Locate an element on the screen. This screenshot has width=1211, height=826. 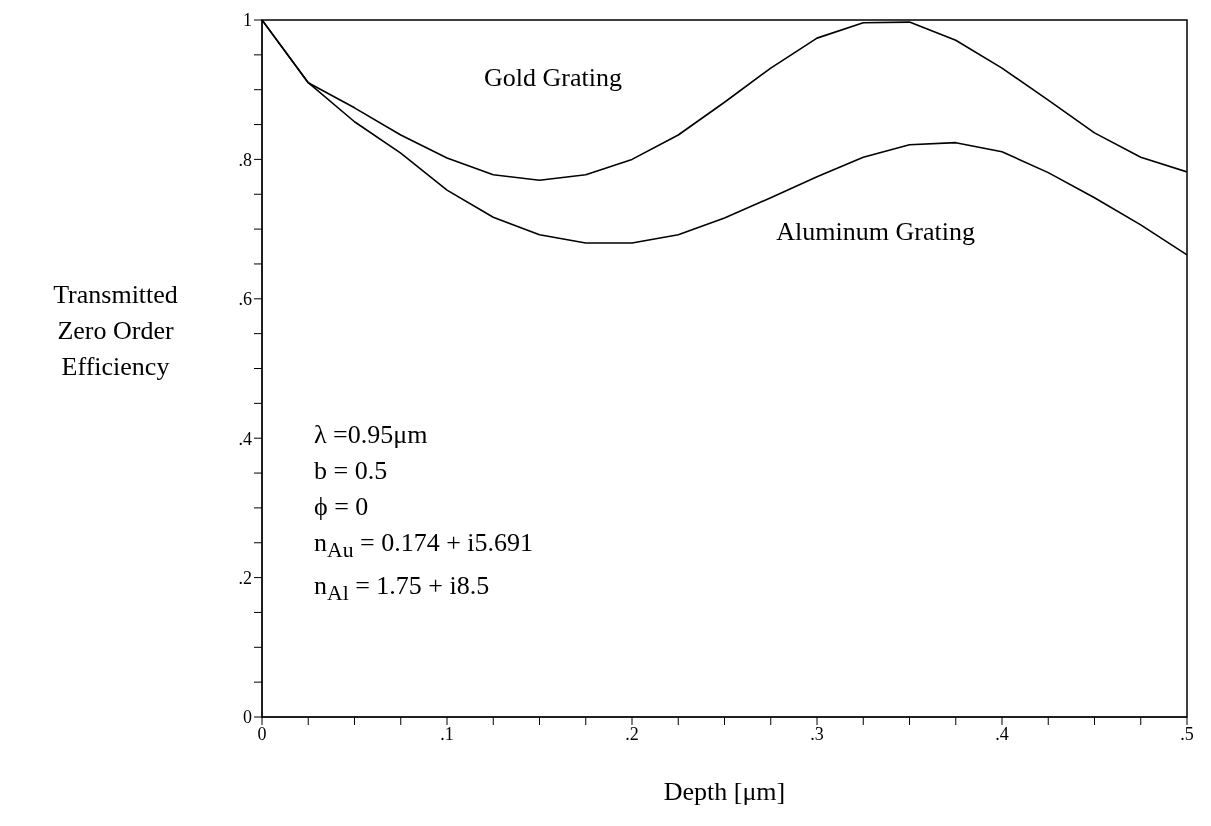
x-tick-label: .4 is located at coordinates (1002, 733).